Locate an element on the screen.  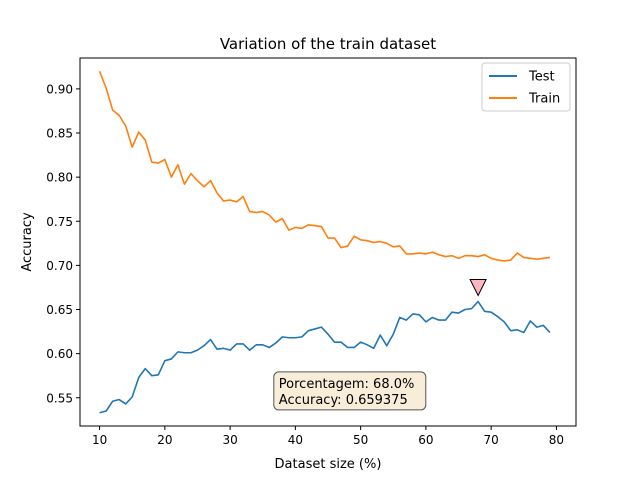
y-tick-label: 0.80 is located at coordinates (59, 178).